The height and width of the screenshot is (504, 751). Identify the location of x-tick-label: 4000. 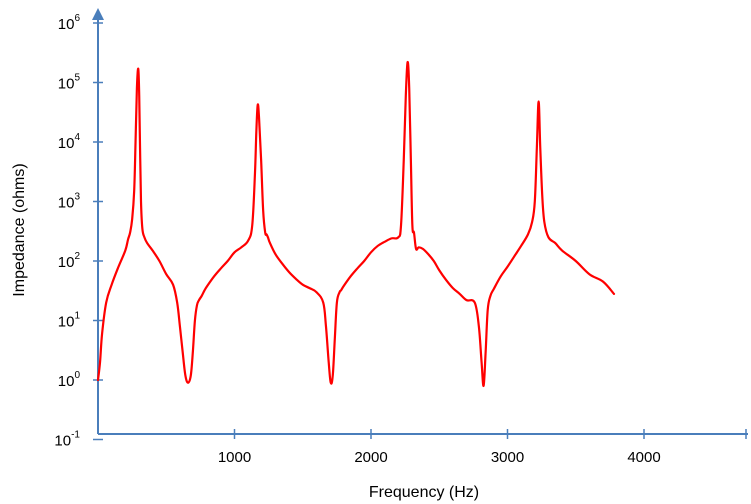
(643, 457).